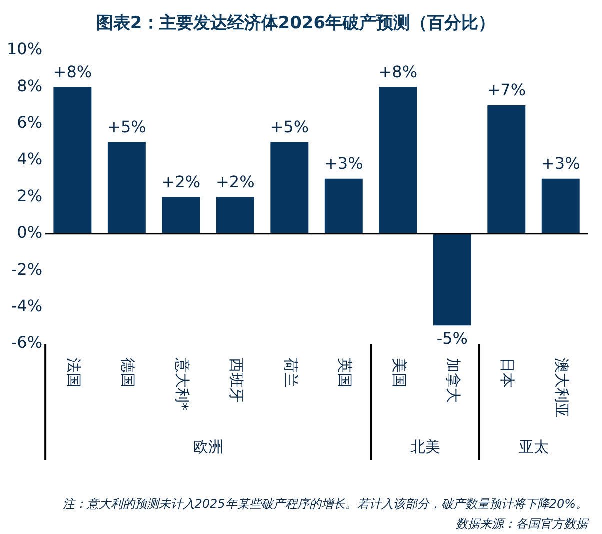 Image resolution: width=602 pixels, height=534 pixels. I want to click on x-tick-label: 德国, so click(128, 373).